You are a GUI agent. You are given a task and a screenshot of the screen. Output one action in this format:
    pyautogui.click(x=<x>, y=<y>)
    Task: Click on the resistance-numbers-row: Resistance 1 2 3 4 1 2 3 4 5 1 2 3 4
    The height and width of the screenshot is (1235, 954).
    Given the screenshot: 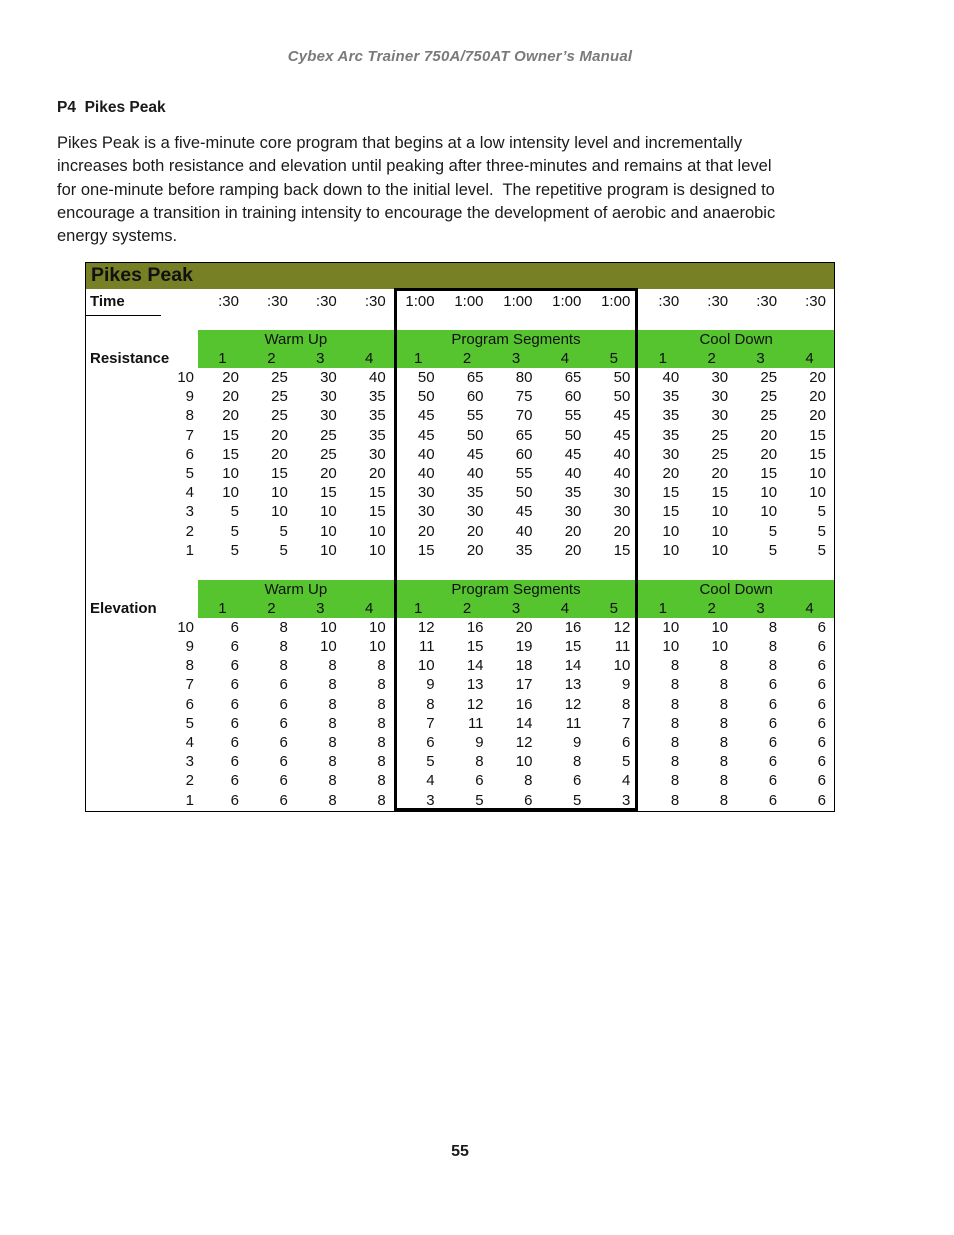 What is the action you would take?
    pyautogui.click(x=460, y=358)
    